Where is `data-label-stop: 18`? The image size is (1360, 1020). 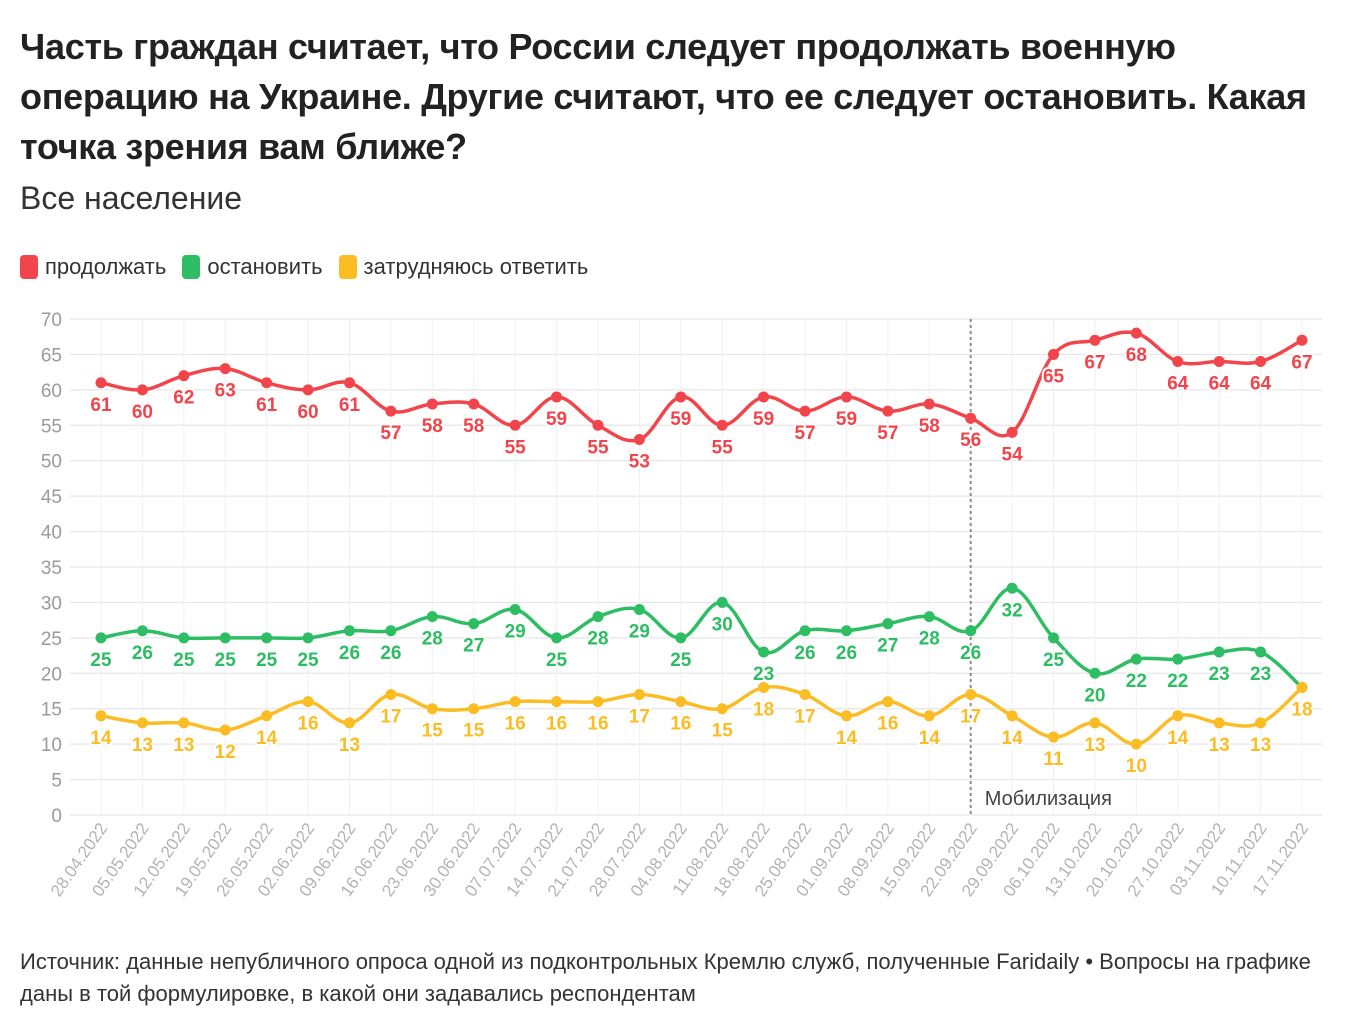 data-label-stop: 18 is located at coordinates (1301, 709).